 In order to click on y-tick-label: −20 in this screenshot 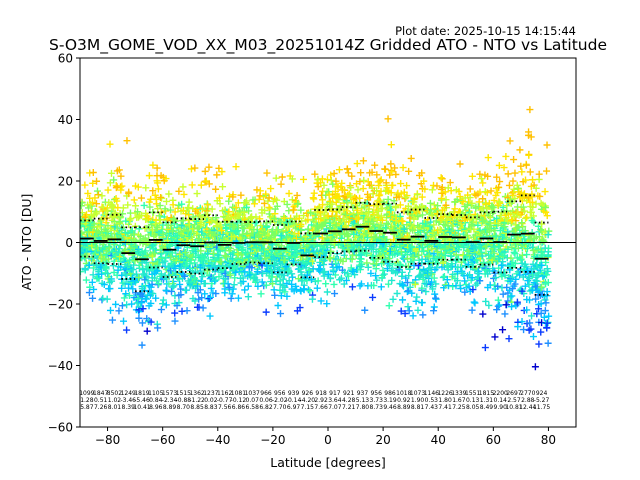, I will do `click(60, 305)`.